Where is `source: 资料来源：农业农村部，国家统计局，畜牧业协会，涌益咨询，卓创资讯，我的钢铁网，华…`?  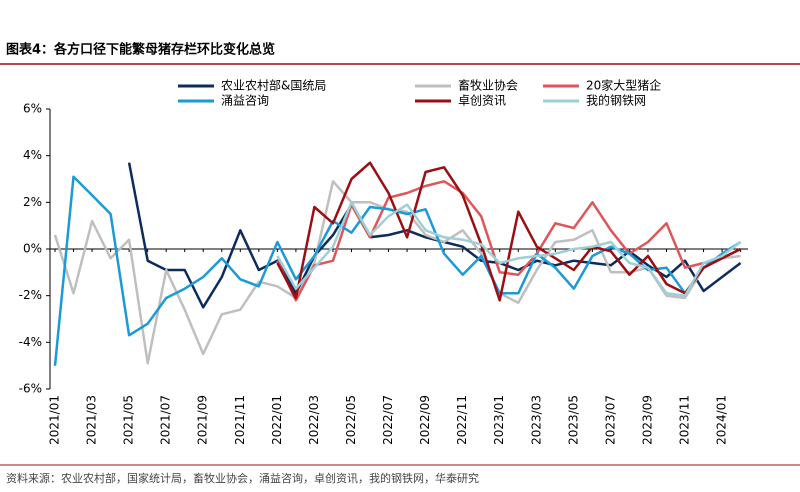
source: 资料来源：农业农村部，国家统计局，畜牧业协会，涌益咨询，卓创资讯，我的钢铁网，华… is located at coordinates (242, 478).